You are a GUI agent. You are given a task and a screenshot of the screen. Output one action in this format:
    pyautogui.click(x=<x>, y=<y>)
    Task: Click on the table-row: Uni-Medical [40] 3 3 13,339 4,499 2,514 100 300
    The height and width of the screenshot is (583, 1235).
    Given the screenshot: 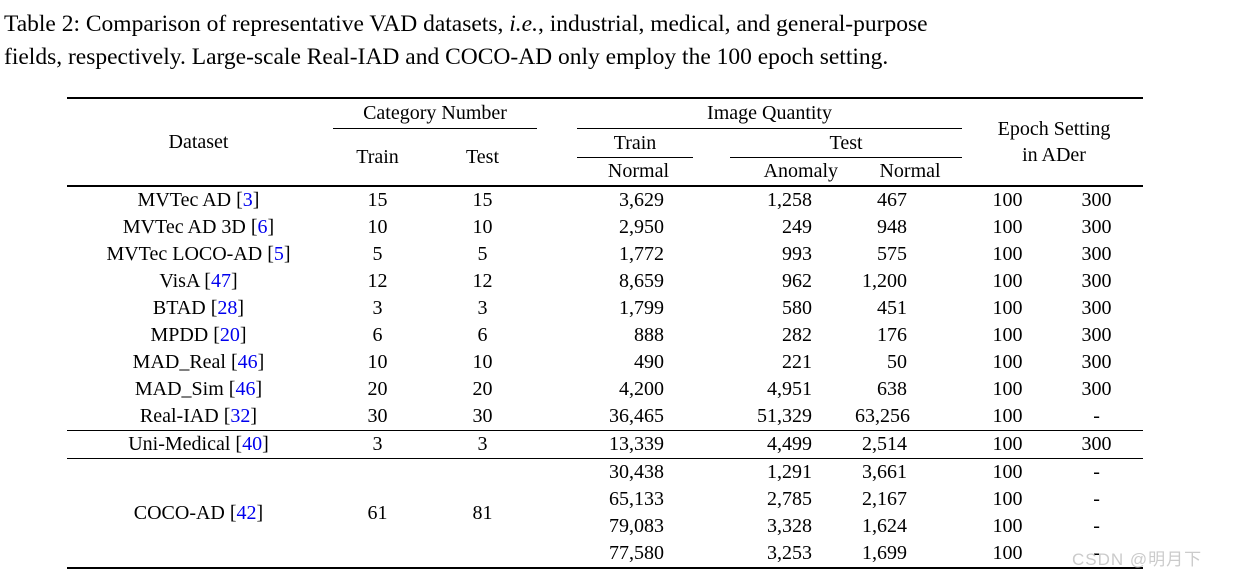 What is the action you would take?
    pyautogui.click(x=605, y=444)
    